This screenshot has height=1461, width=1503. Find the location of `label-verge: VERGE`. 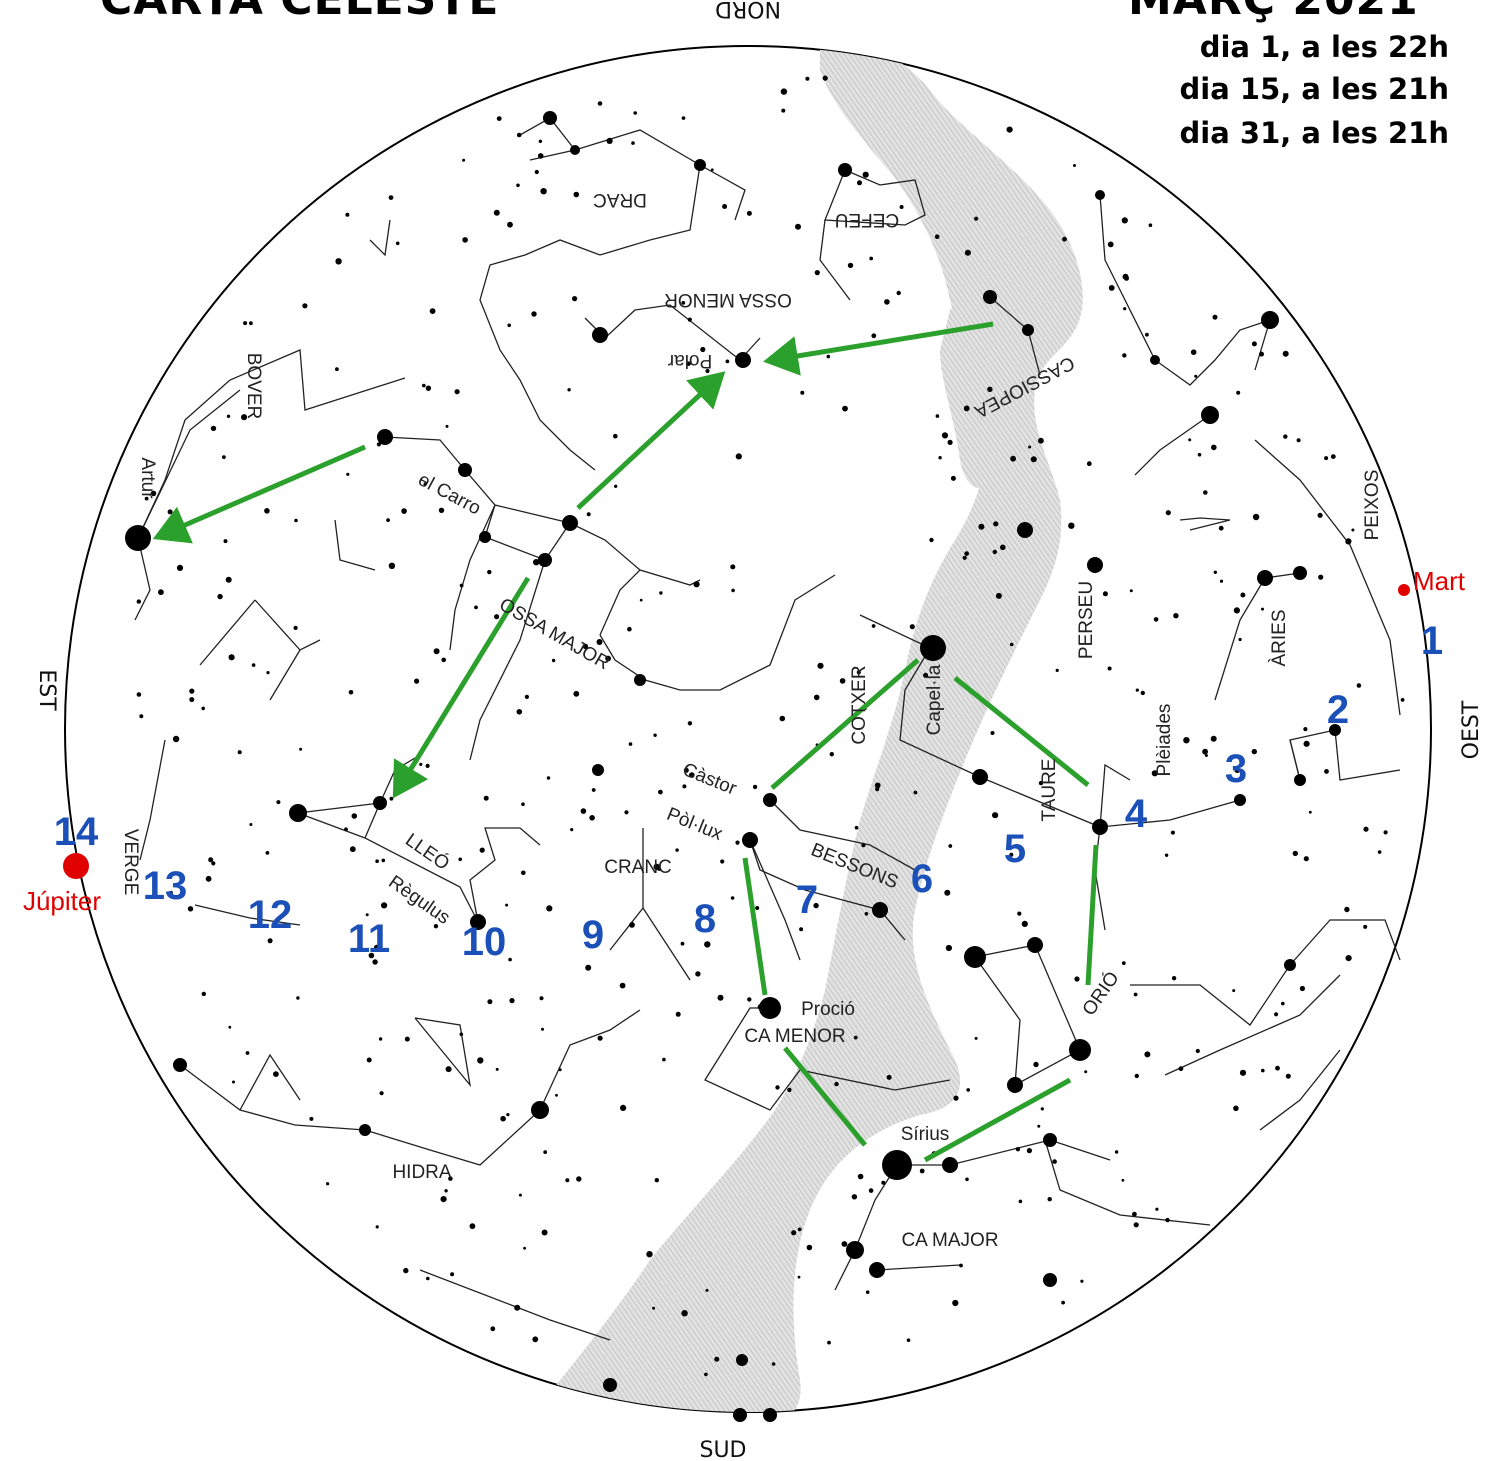

label-verge: VERGE is located at coordinates (130, 862).